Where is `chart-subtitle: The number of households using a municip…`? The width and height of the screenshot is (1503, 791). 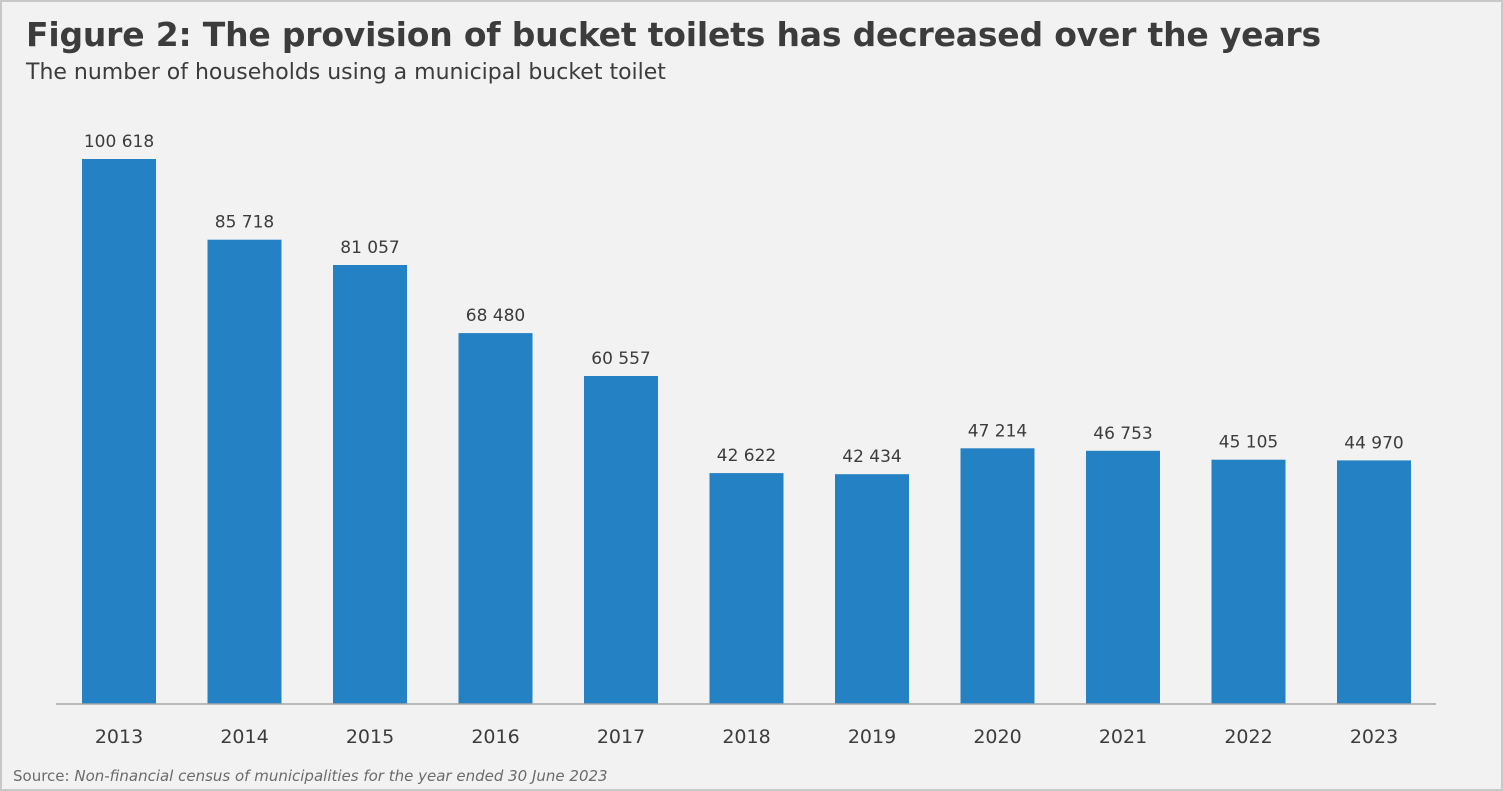
chart-subtitle: The number of households using a municip… is located at coordinates (346, 72).